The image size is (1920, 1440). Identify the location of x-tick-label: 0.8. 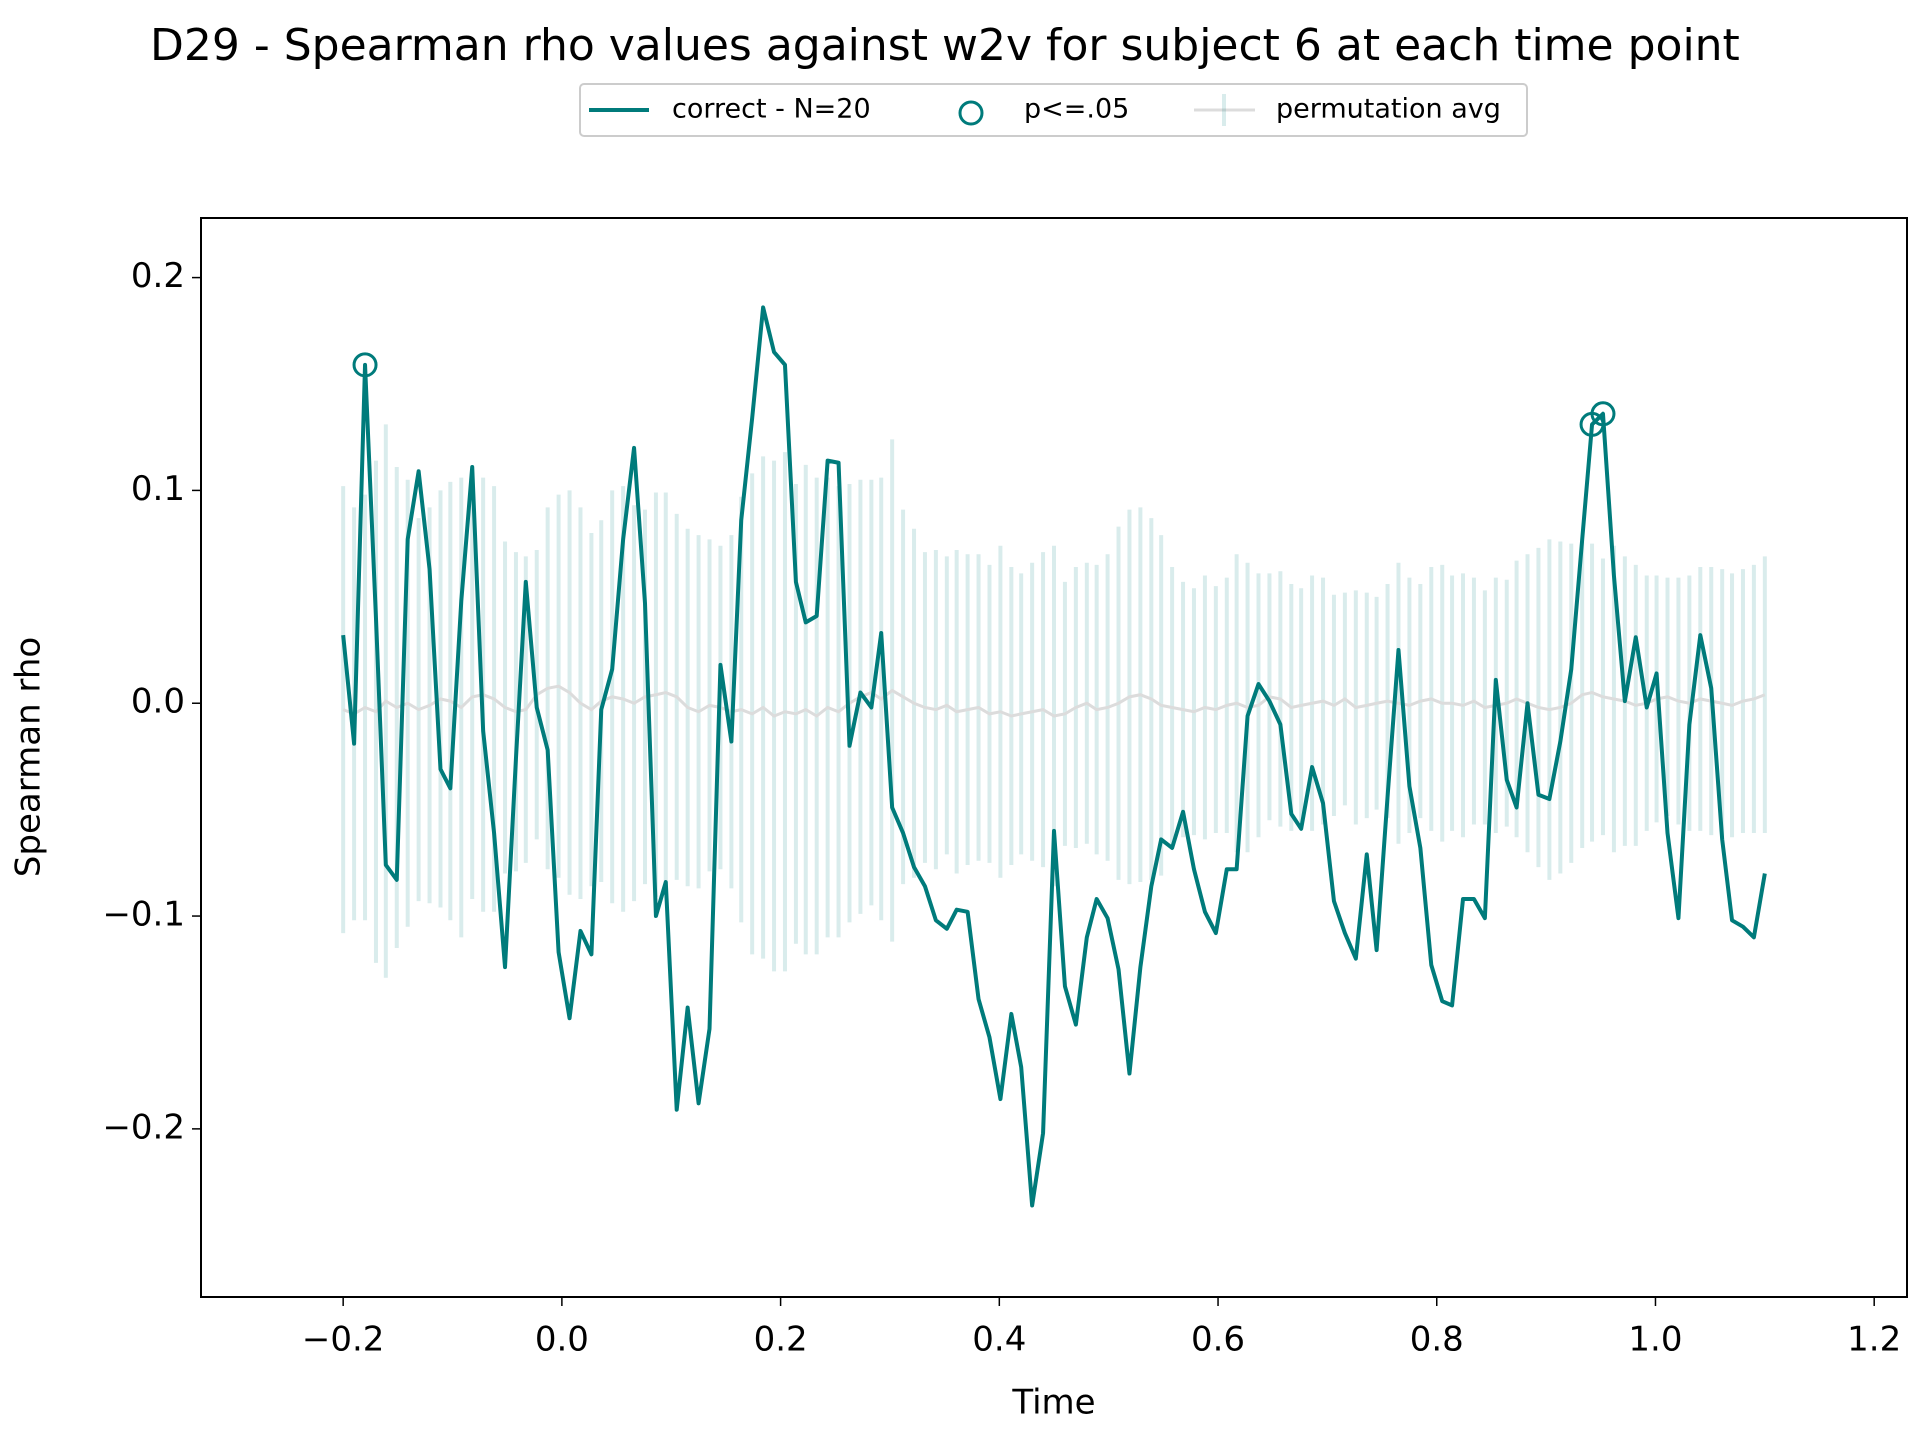
(1437, 1340).